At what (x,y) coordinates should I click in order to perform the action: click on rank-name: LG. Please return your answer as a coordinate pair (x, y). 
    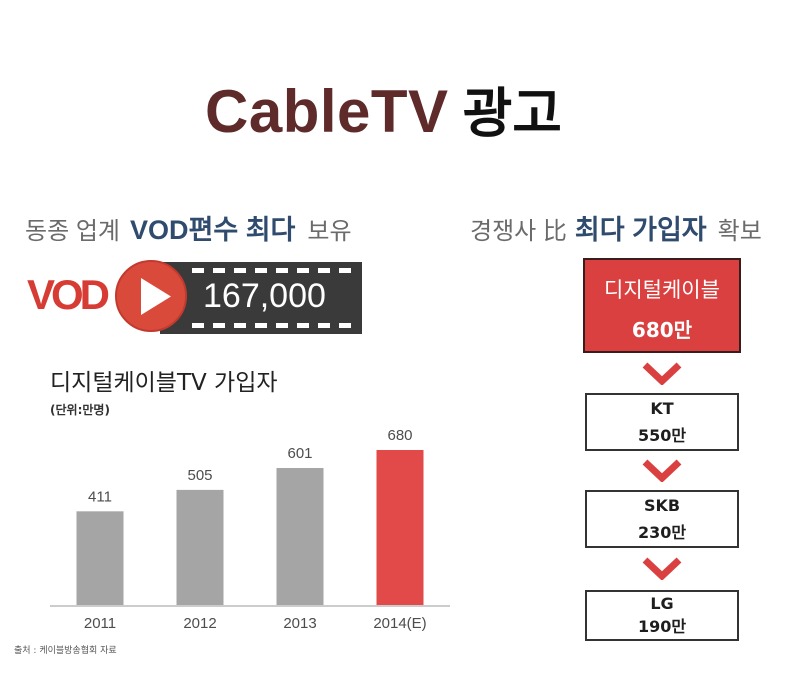
    Looking at the image, I should click on (662, 603).